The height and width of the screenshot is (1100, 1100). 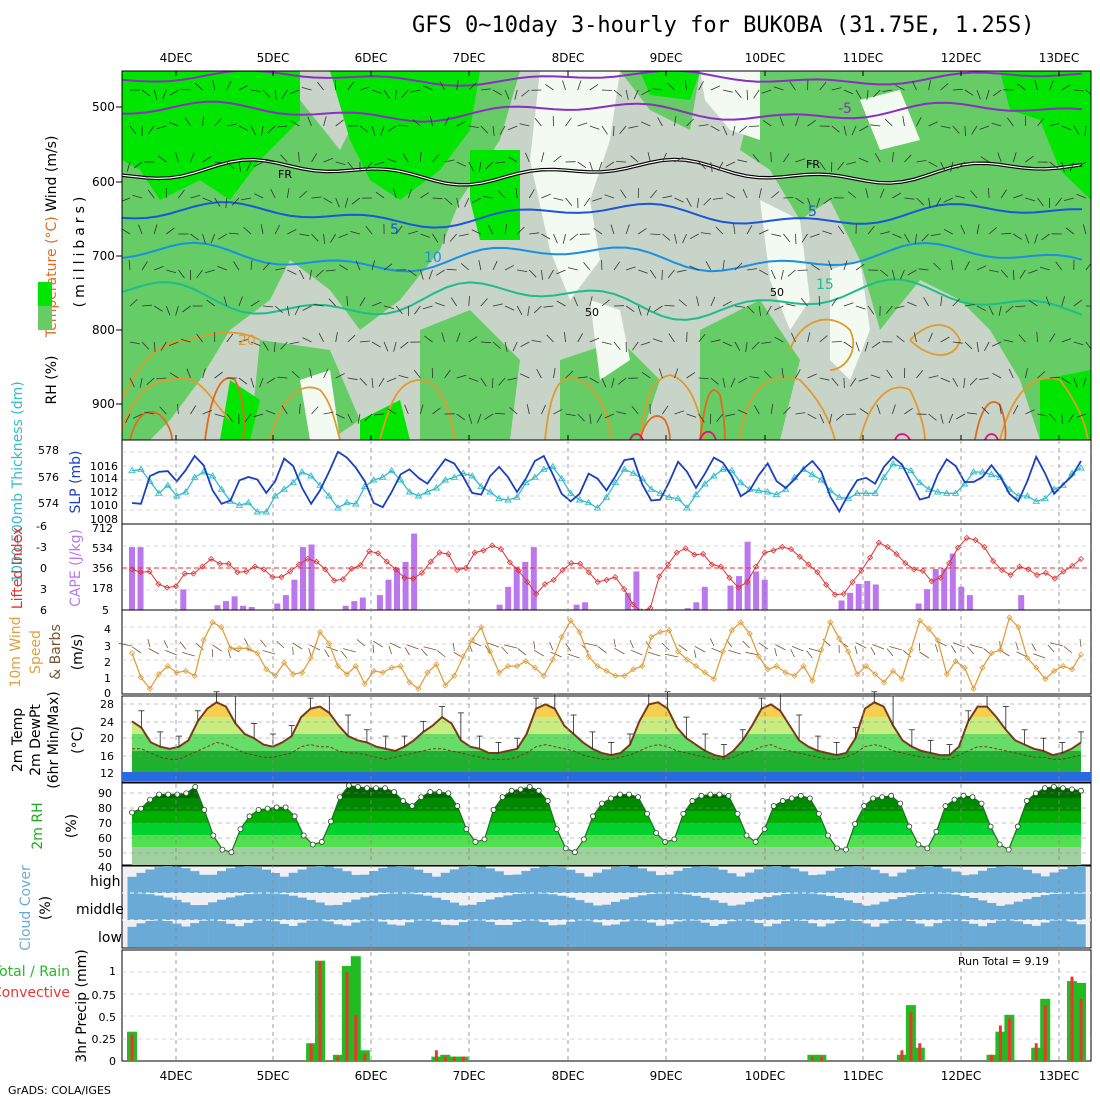 What do you see at coordinates (107, 678) in the screenshot?
I see `wind-tick-1: 1` at bounding box center [107, 678].